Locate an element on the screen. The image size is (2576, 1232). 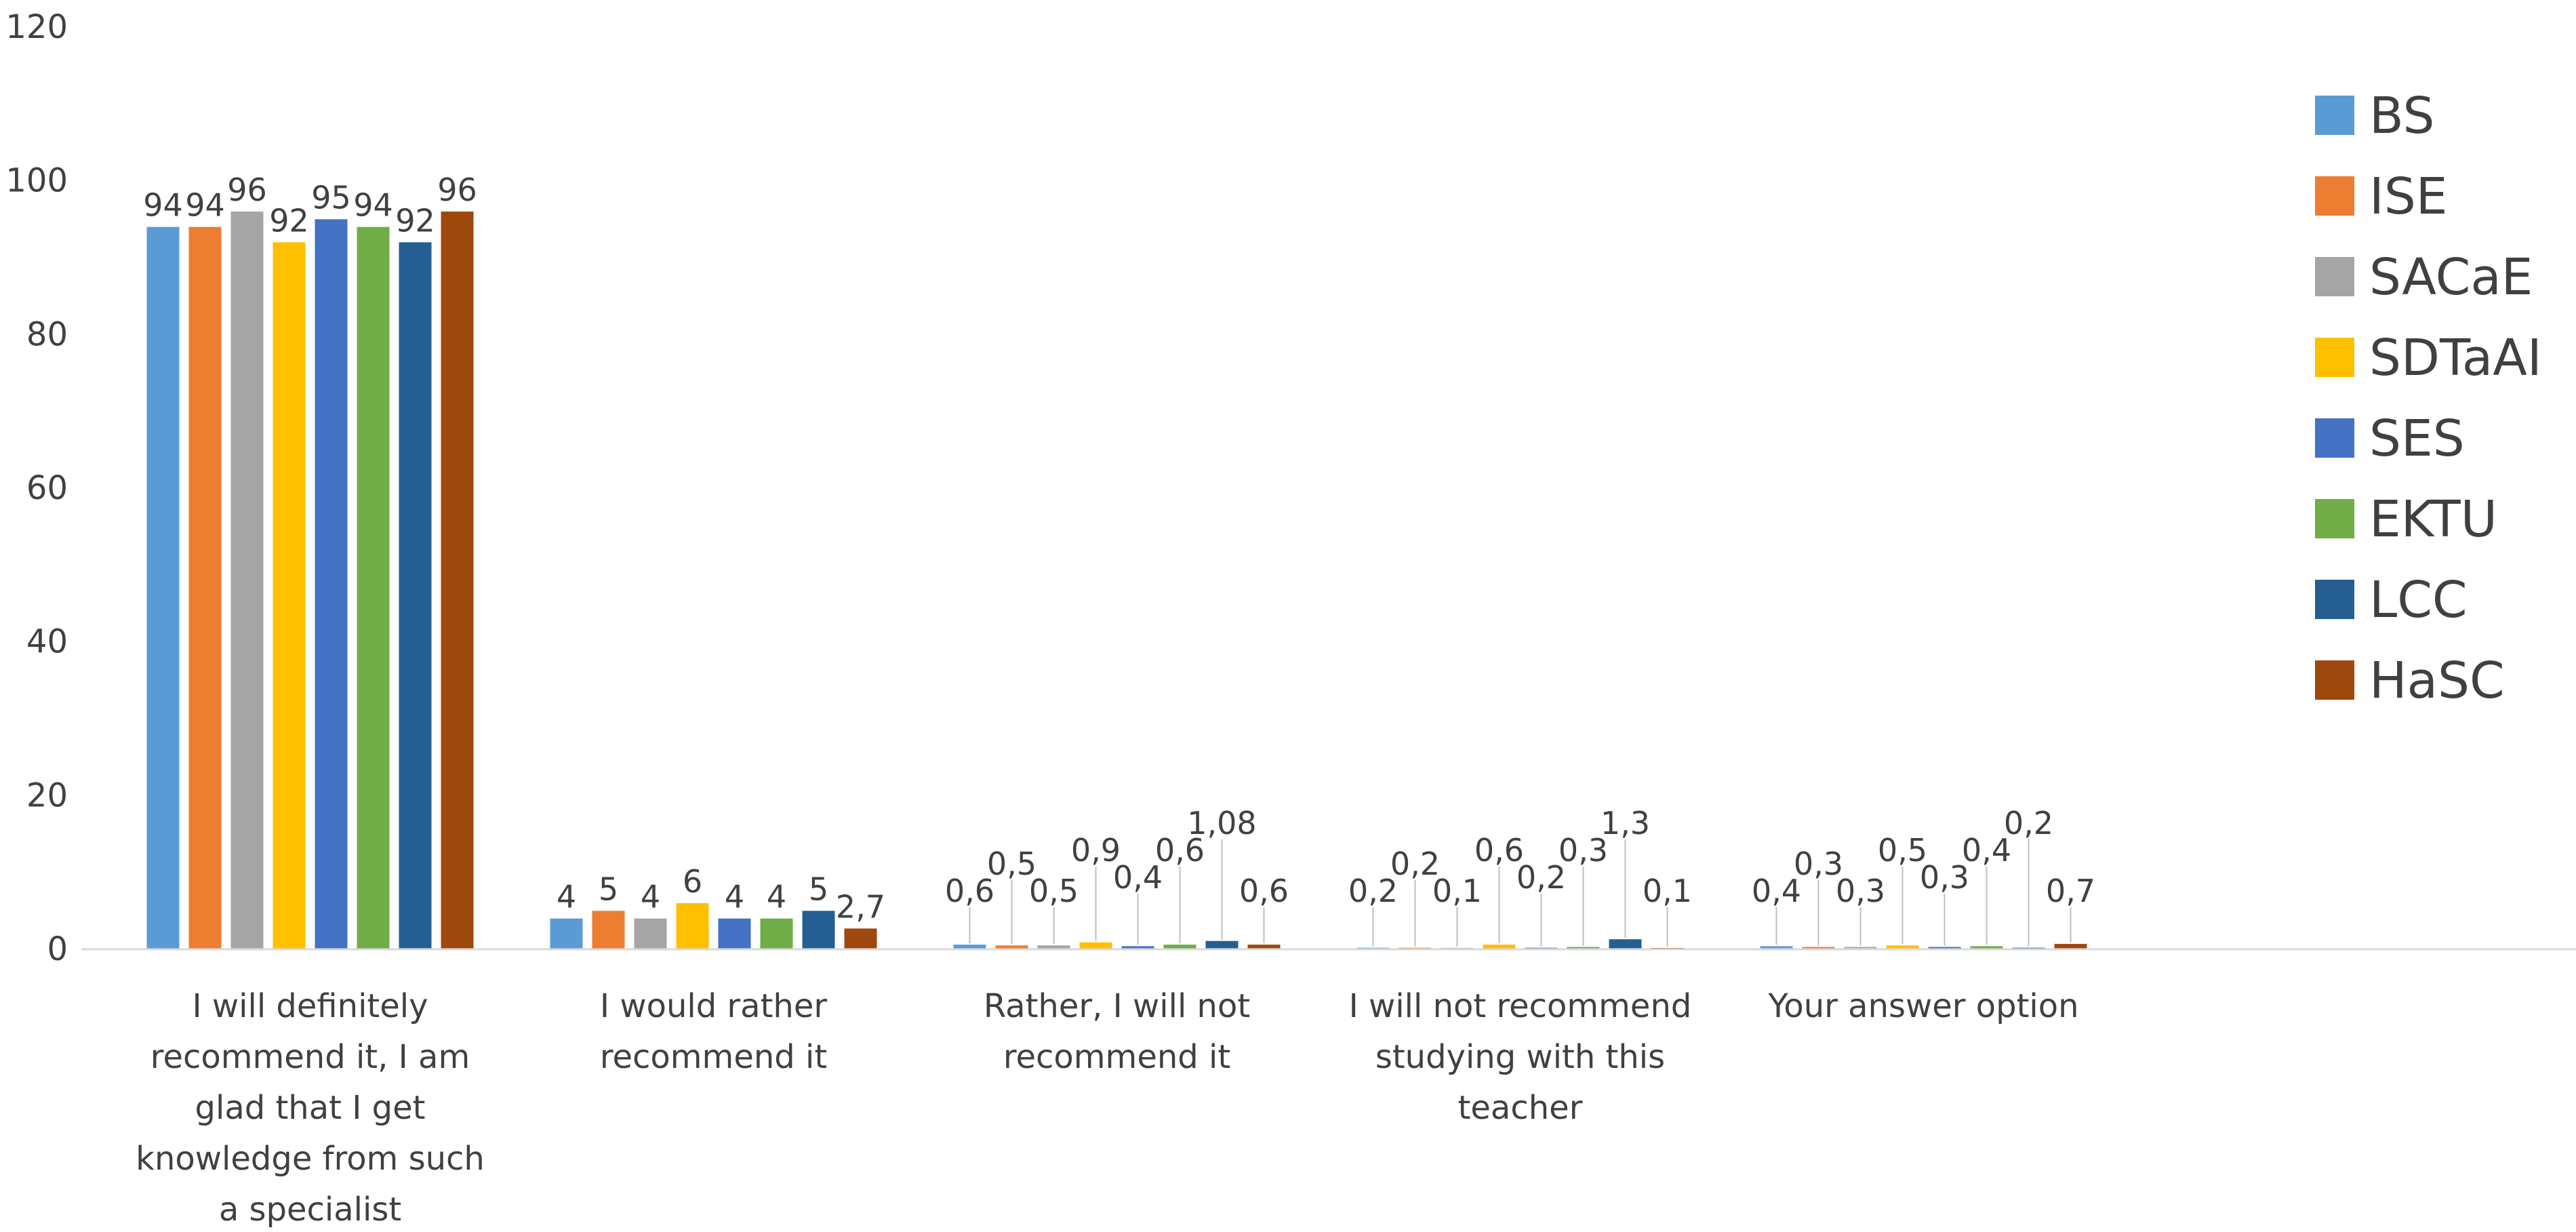
data-label-ektu-1: 4 is located at coordinates (776, 897).